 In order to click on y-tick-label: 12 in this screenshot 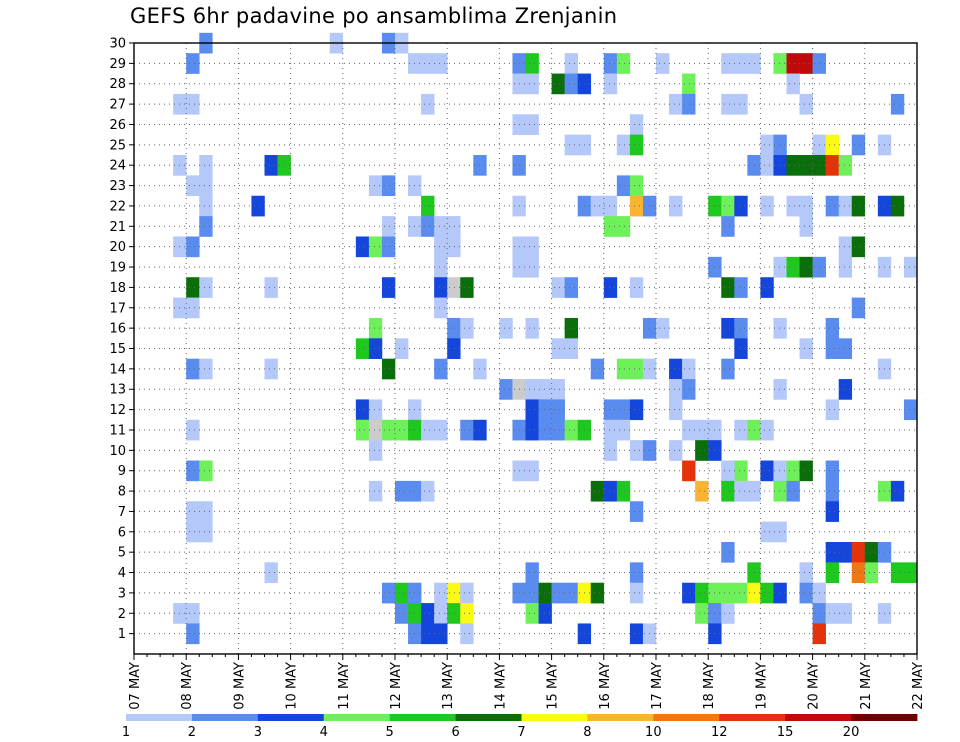, I will do `click(117, 410)`.